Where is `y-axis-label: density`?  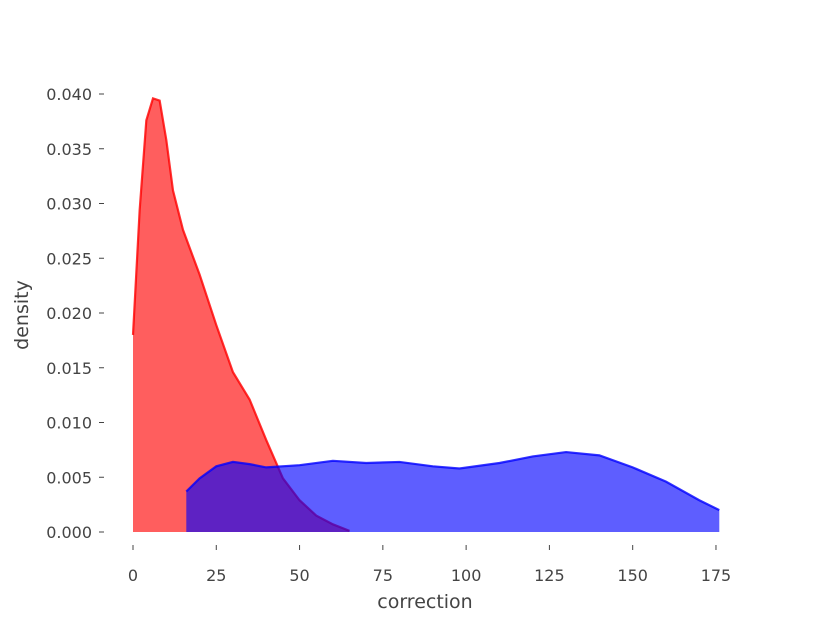 y-axis-label: density is located at coordinates (22, 315).